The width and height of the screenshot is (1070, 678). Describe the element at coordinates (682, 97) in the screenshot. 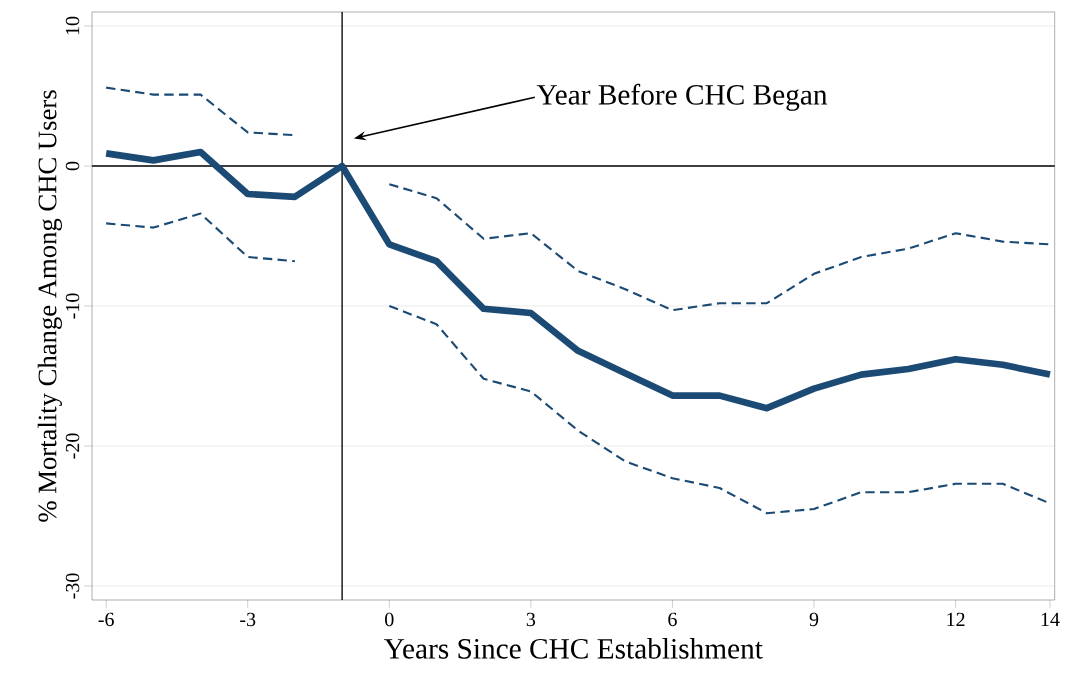

I see `annotation: Year Before CHC Began` at that location.